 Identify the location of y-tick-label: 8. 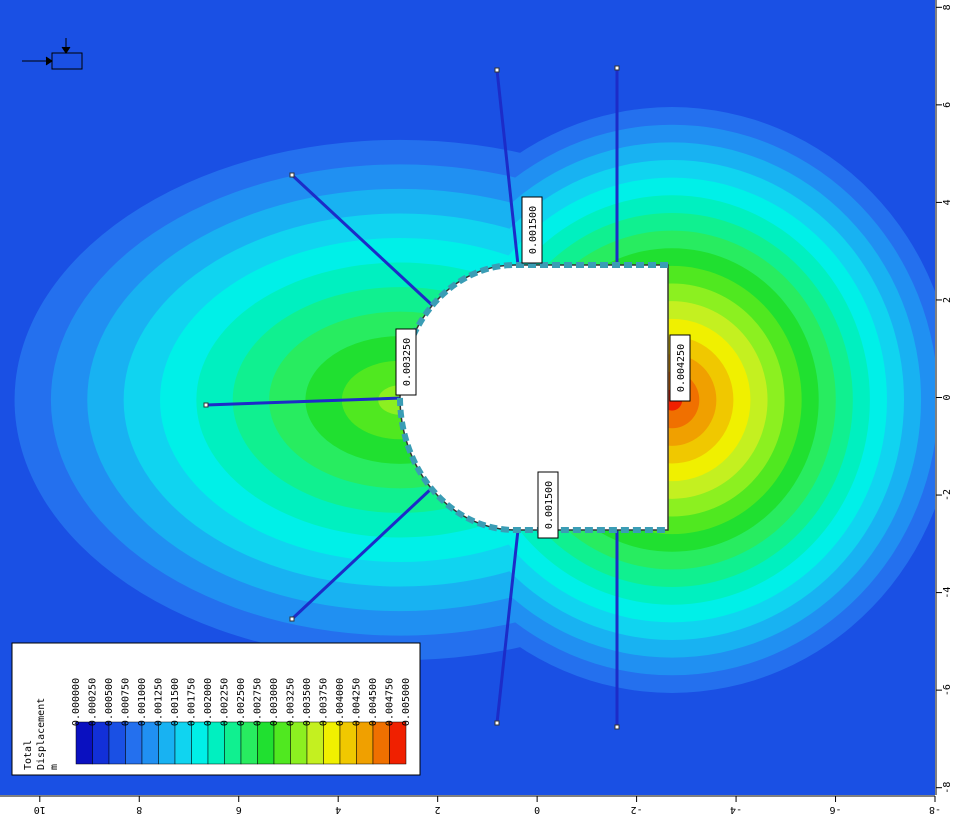
(947, 7).